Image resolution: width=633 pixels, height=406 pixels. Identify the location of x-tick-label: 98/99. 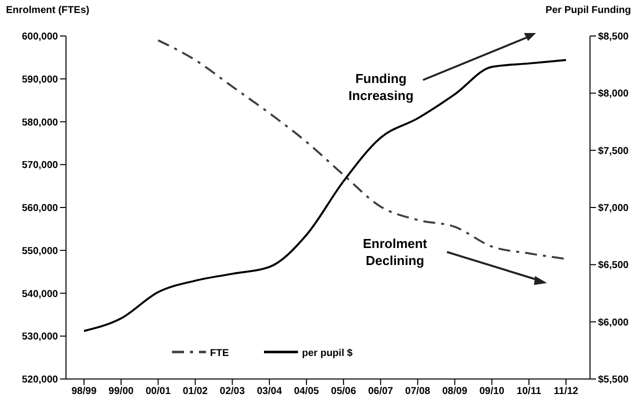
(84, 392).